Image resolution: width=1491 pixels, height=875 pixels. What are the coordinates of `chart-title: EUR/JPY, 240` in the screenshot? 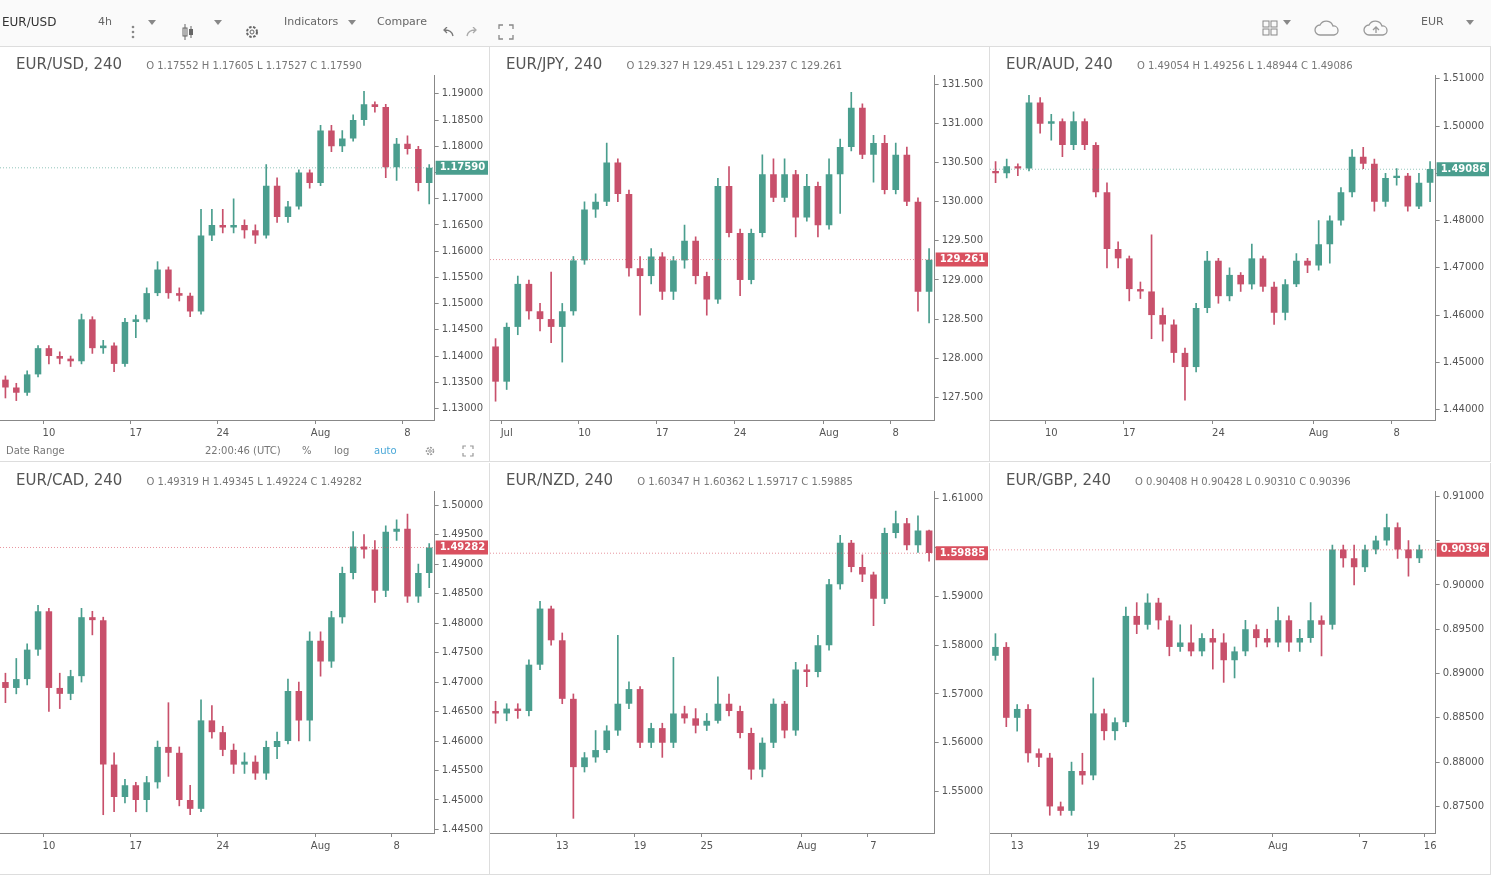 It's located at (554, 64).